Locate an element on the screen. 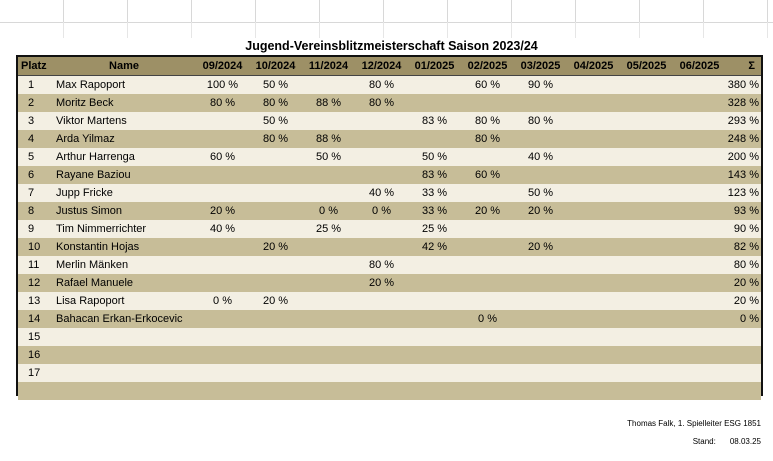 The width and height of the screenshot is (773, 461). row-name: Rafael Manuele is located at coordinates (124, 283).